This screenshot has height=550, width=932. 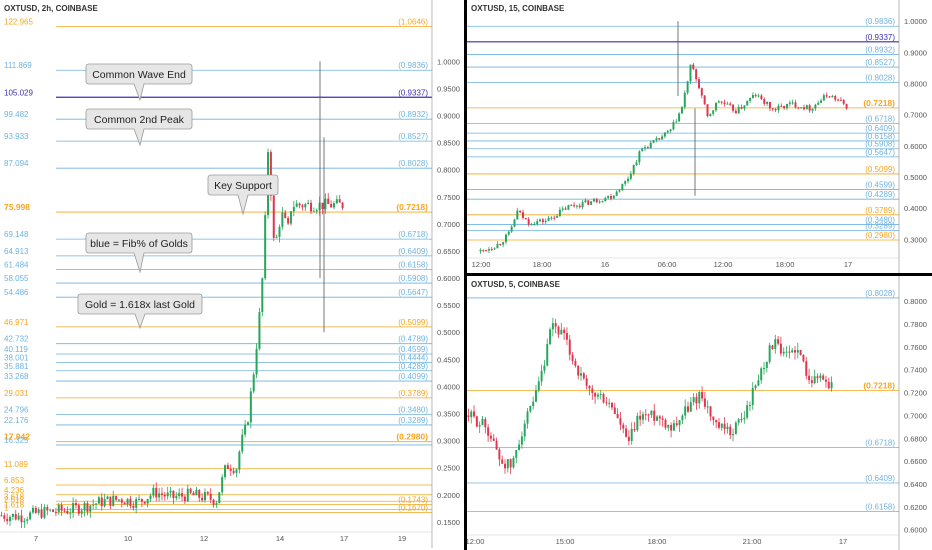 I want to click on fib-level-label: (1.0646), so click(x=413, y=21).